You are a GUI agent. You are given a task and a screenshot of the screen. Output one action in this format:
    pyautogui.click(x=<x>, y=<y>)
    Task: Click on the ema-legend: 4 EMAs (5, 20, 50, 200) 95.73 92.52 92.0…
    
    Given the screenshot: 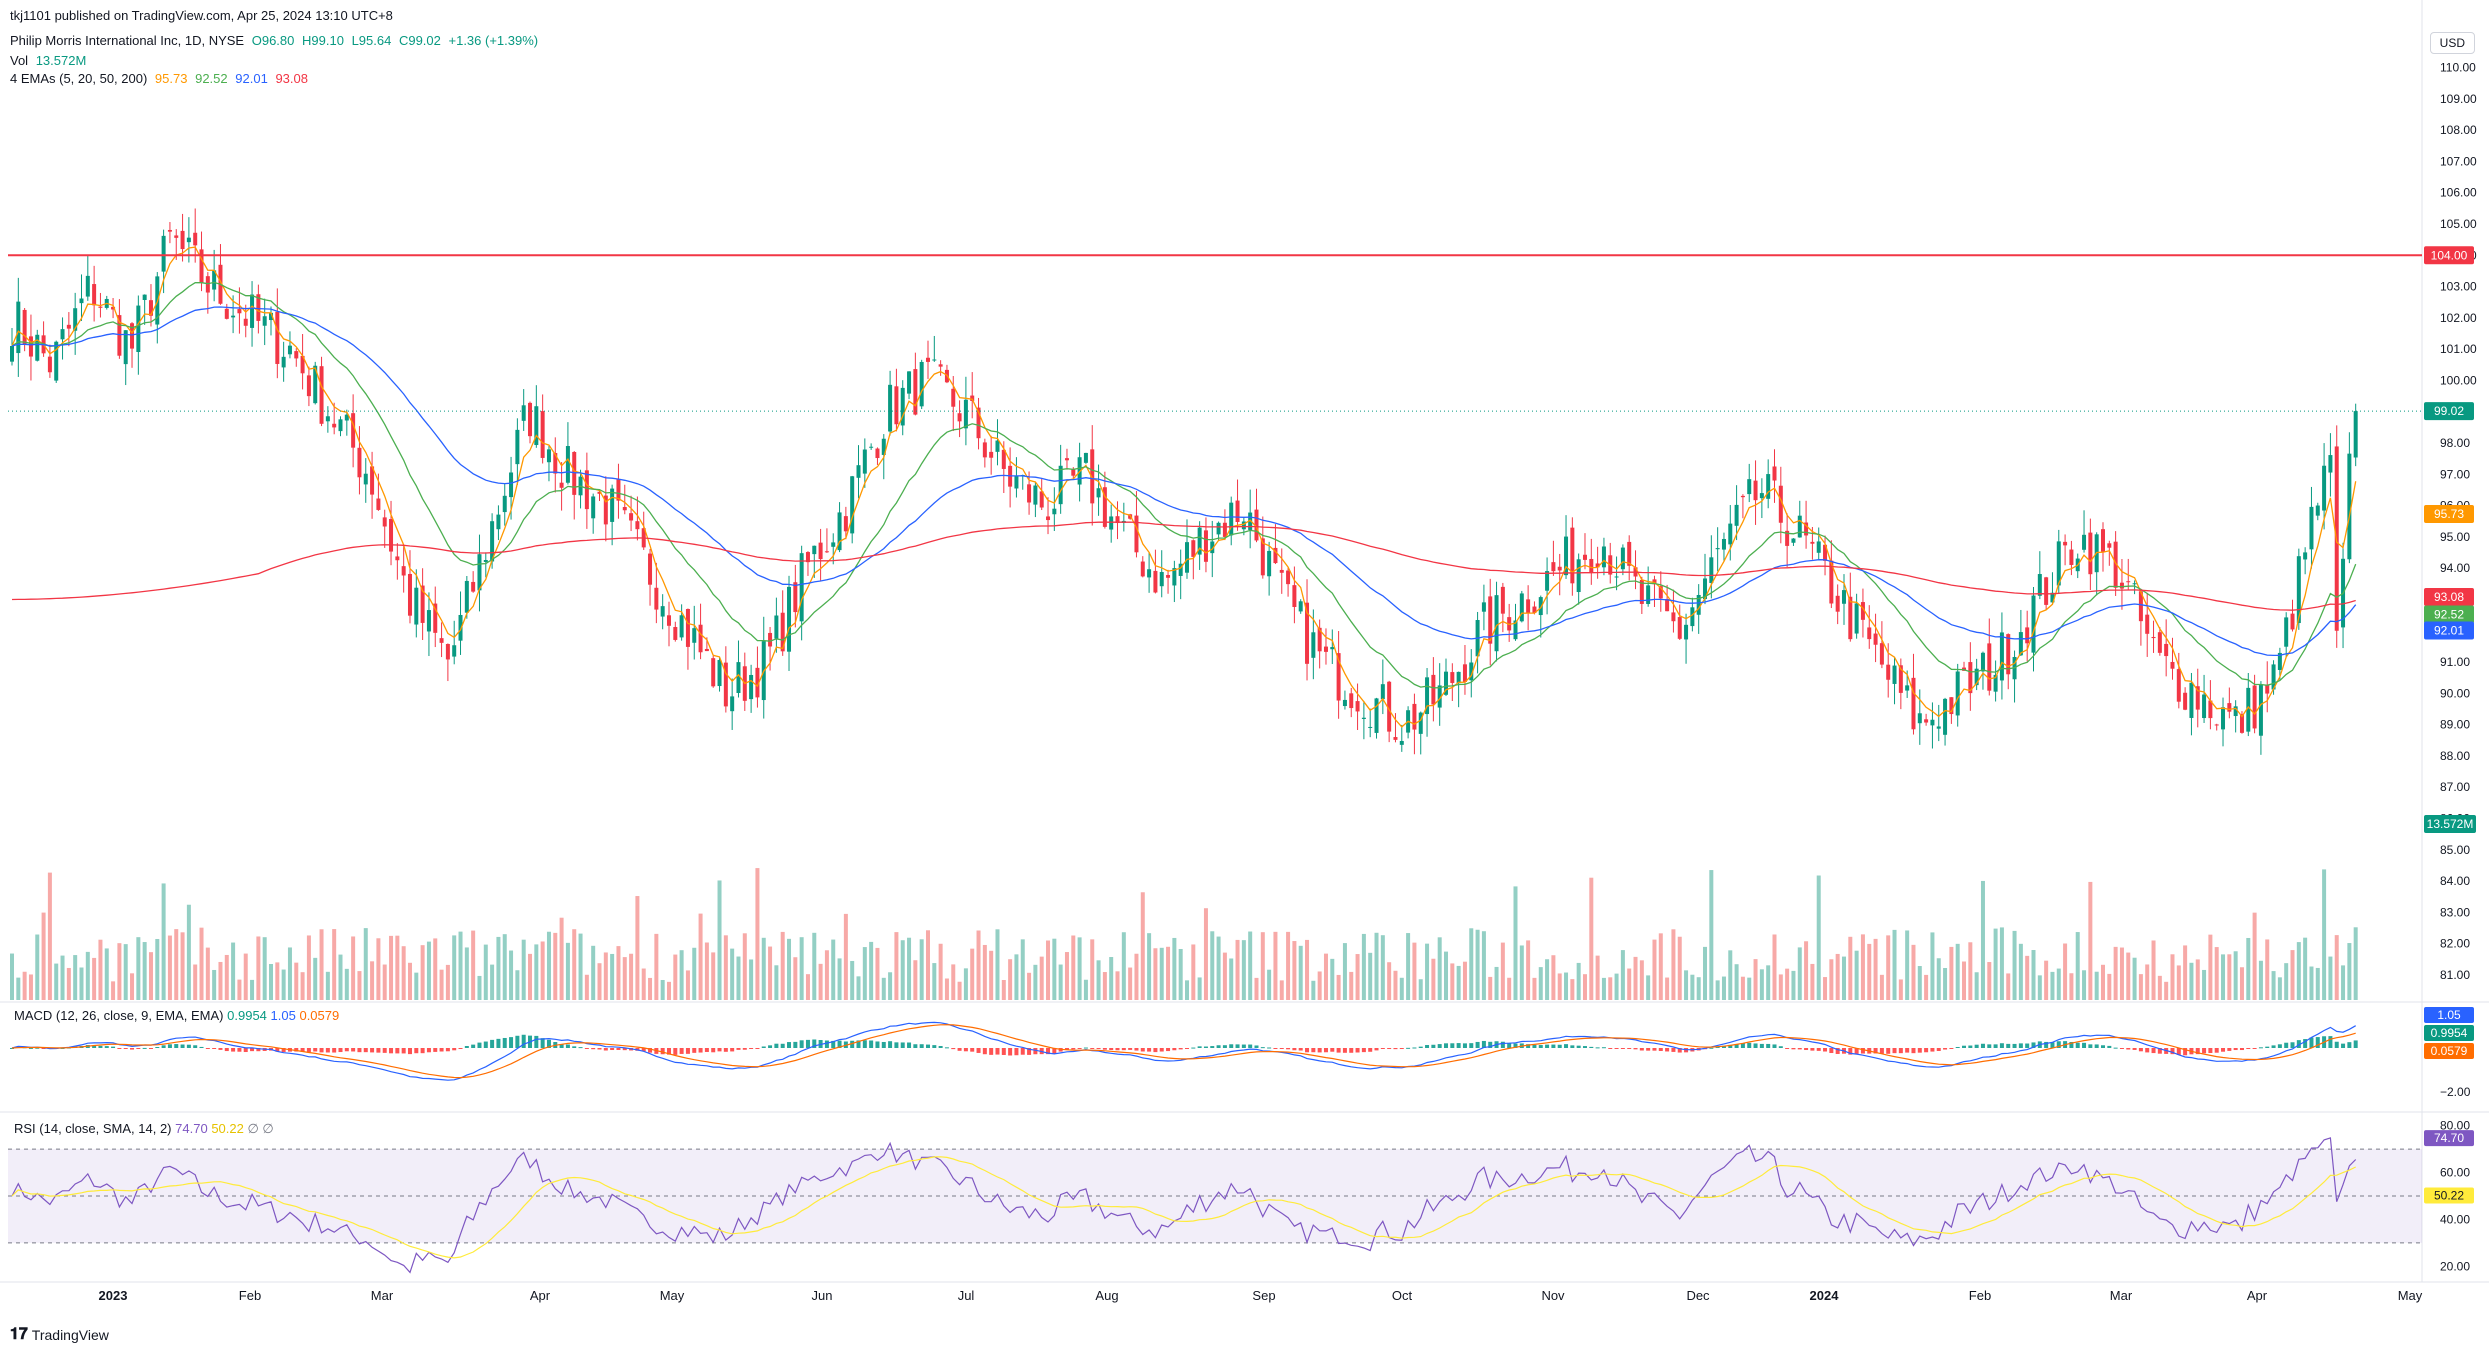 What is the action you would take?
    pyautogui.click(x=161, y=78)
    